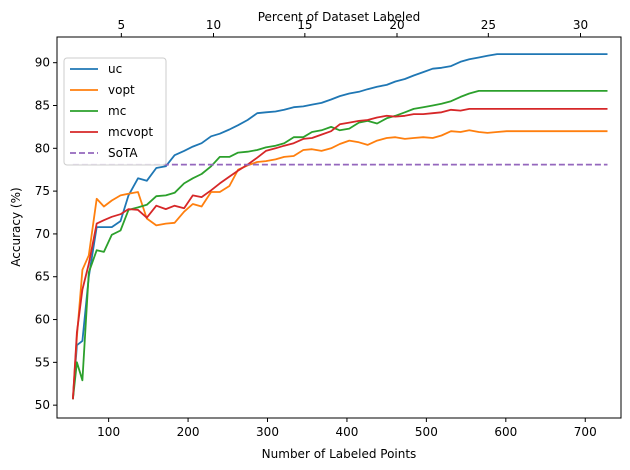  Describe the element at coordinates (121, 90) in the screenshot. I see `legend-label-vopt: vopt` at that location.